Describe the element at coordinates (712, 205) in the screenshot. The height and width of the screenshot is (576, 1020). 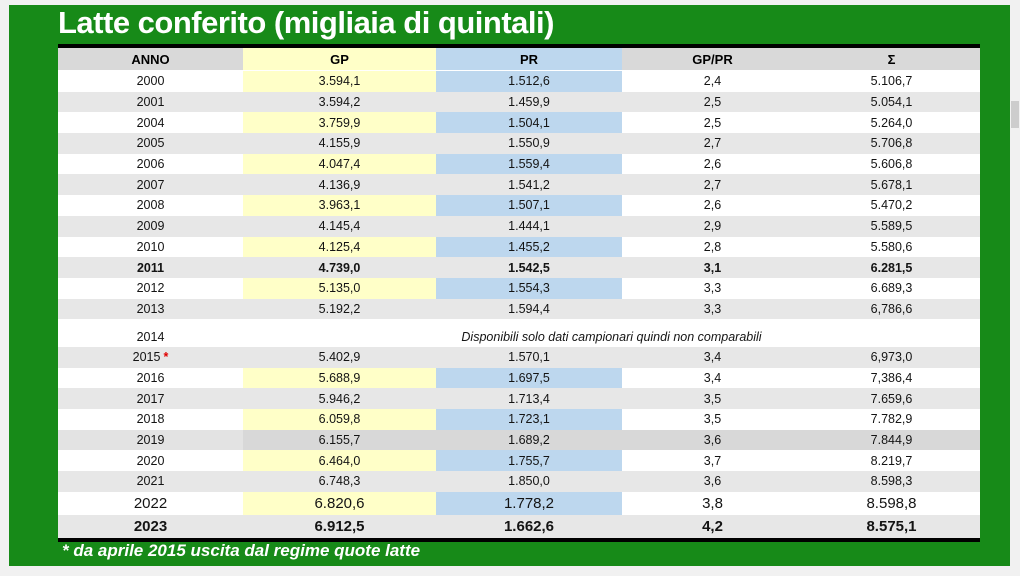
I see `cell-gppr: 2,6` at that location.